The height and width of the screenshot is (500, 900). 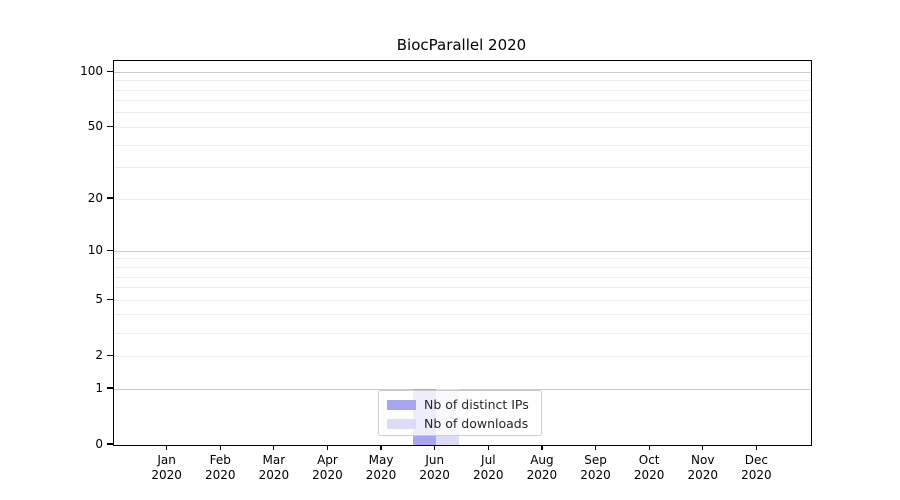 I want to click on x-tick-mark-mar, so click(x=274, y=447).